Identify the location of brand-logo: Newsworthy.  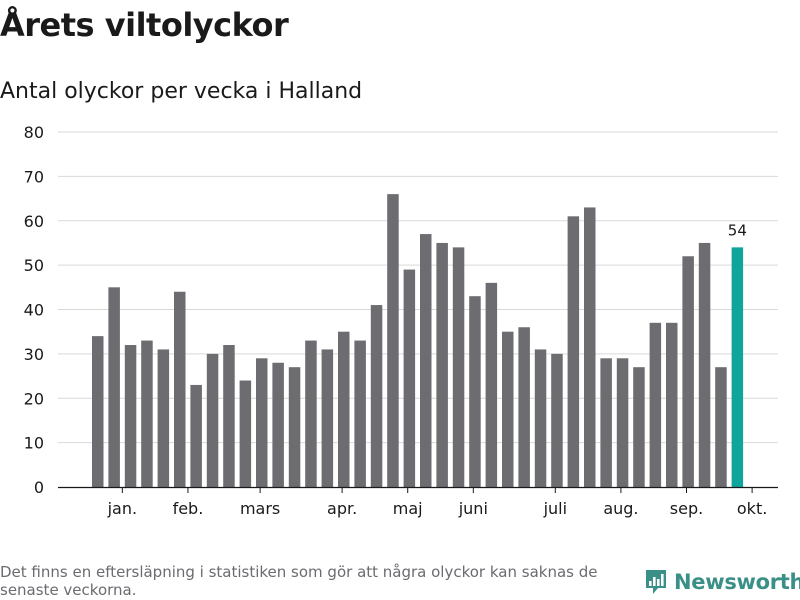
(722, 582).